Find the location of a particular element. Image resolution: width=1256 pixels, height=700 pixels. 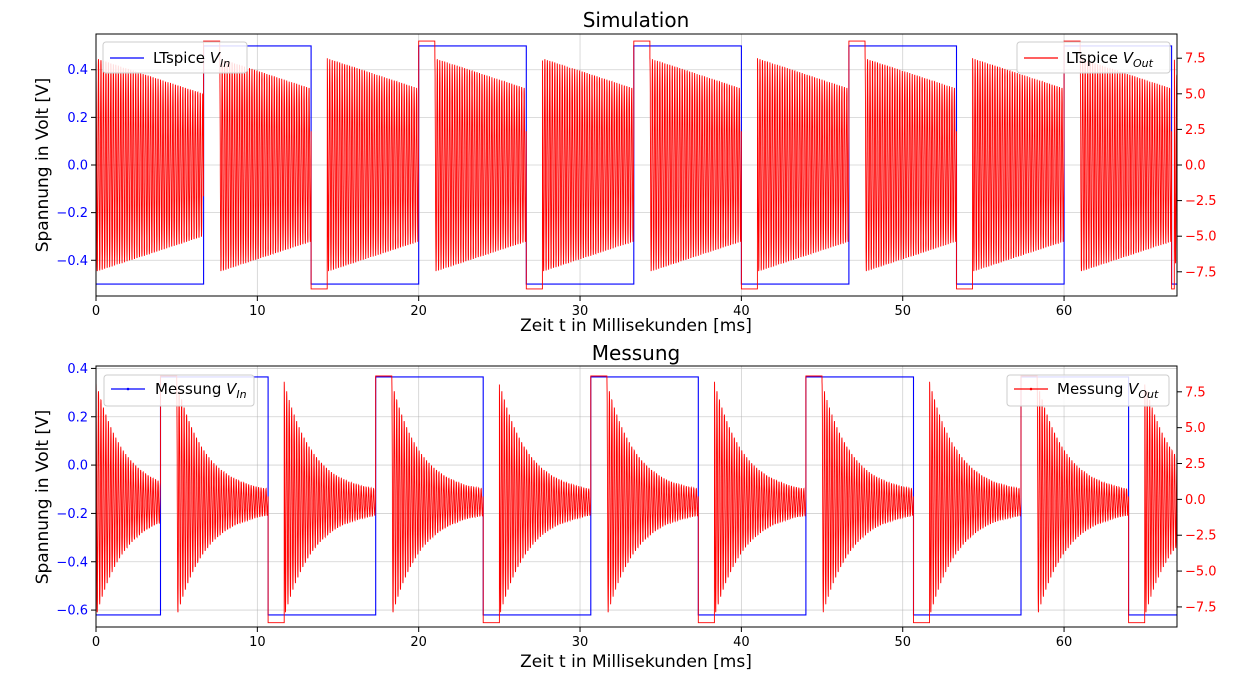

measurement-legend-vout: Messung VOut is located at coordinates (1088, 390).